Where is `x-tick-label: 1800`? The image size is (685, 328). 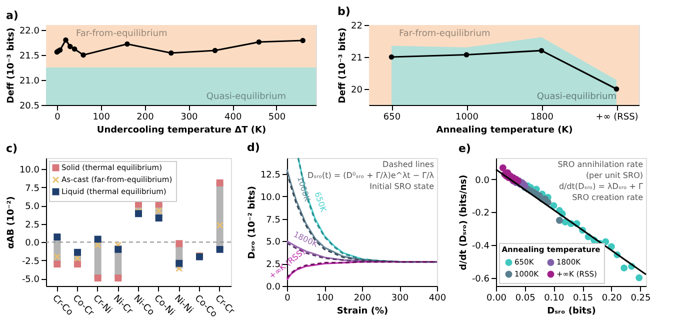
x-tick-label: 1800 is located at coordinates (542, 117).